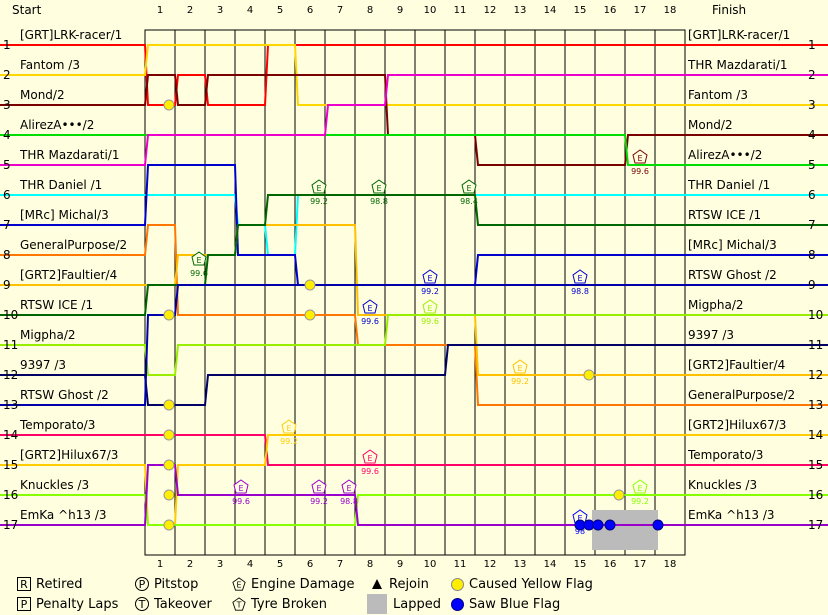 The width and height of the screenshot is (828, 615). Describe the element at coordinates (190, 10) in the screenshot. I see `lap-tick-label-top: 2` at that location.